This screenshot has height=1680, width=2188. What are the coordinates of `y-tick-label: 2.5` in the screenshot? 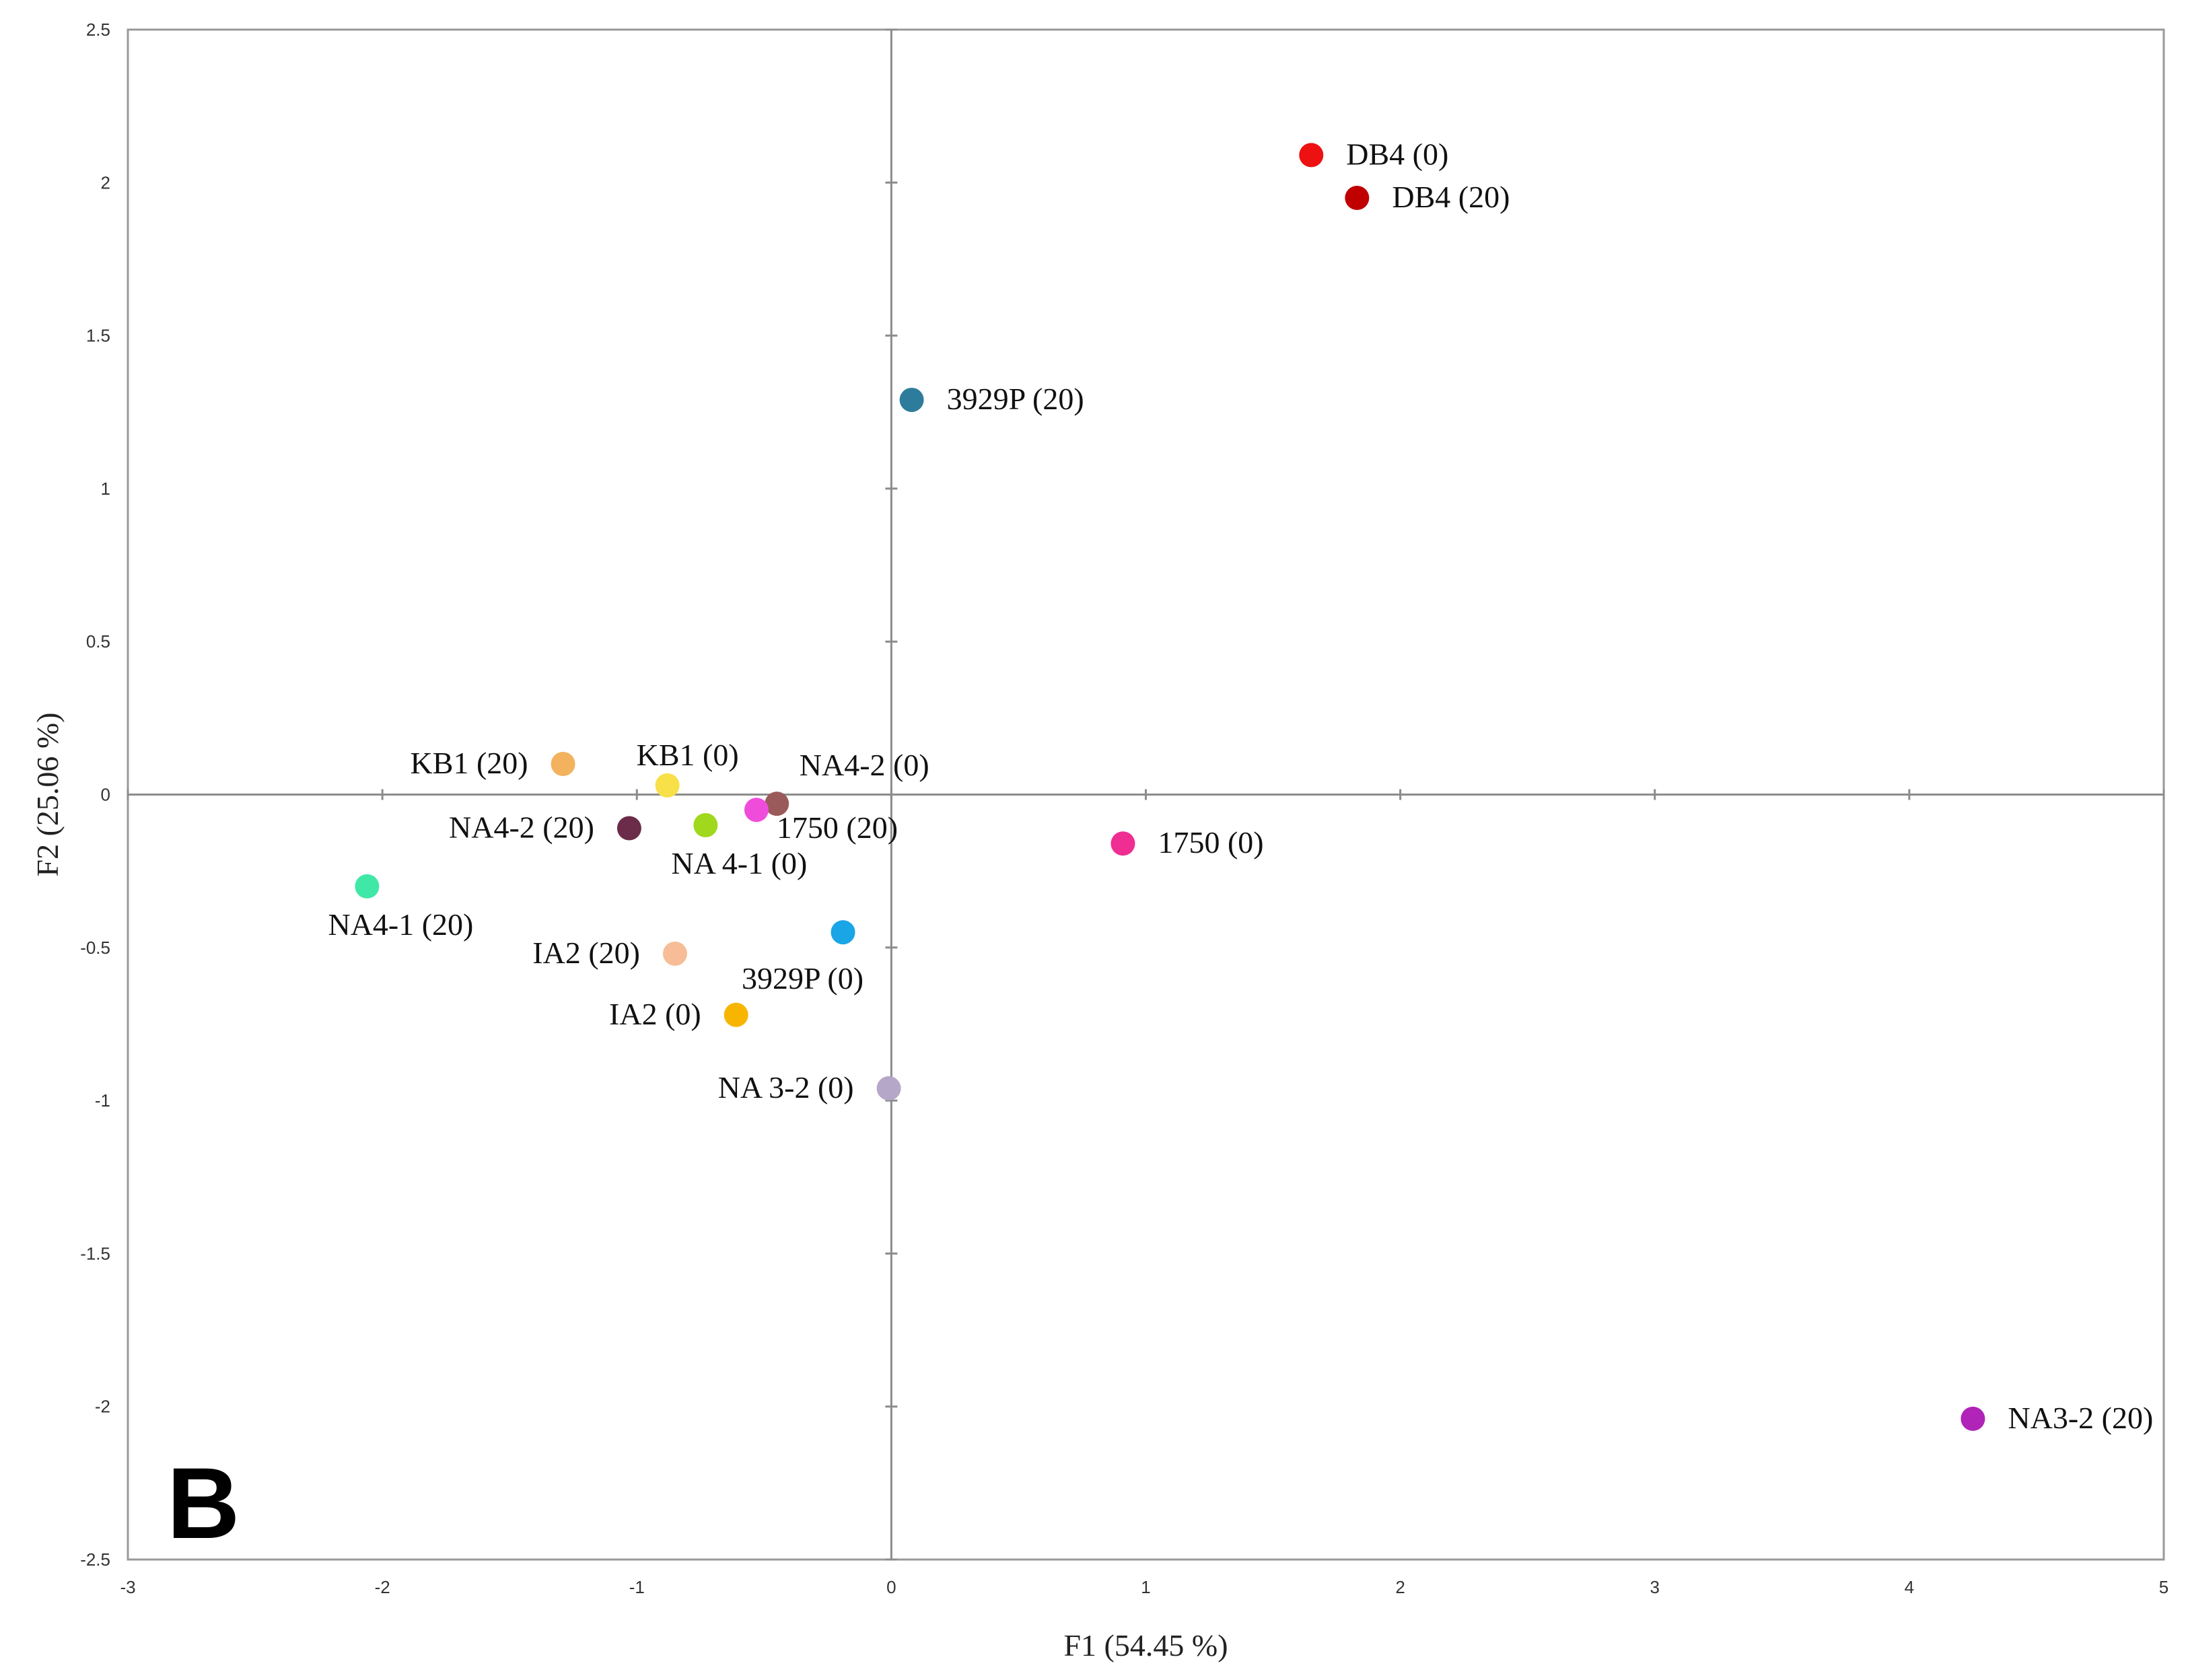 It's located at (98, 30).